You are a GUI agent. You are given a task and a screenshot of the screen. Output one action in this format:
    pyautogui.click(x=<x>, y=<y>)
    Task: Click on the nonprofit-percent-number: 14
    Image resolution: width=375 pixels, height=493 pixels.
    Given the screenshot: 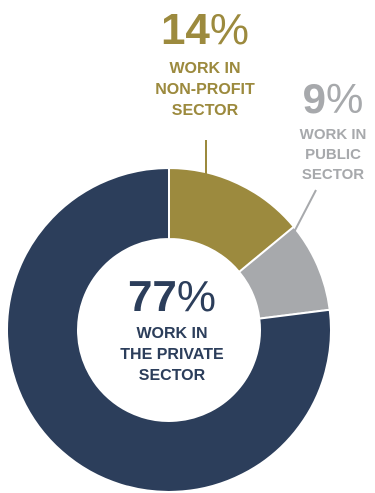 What is the action you would take?
    pyautogui.click(x=185, y=29)
    